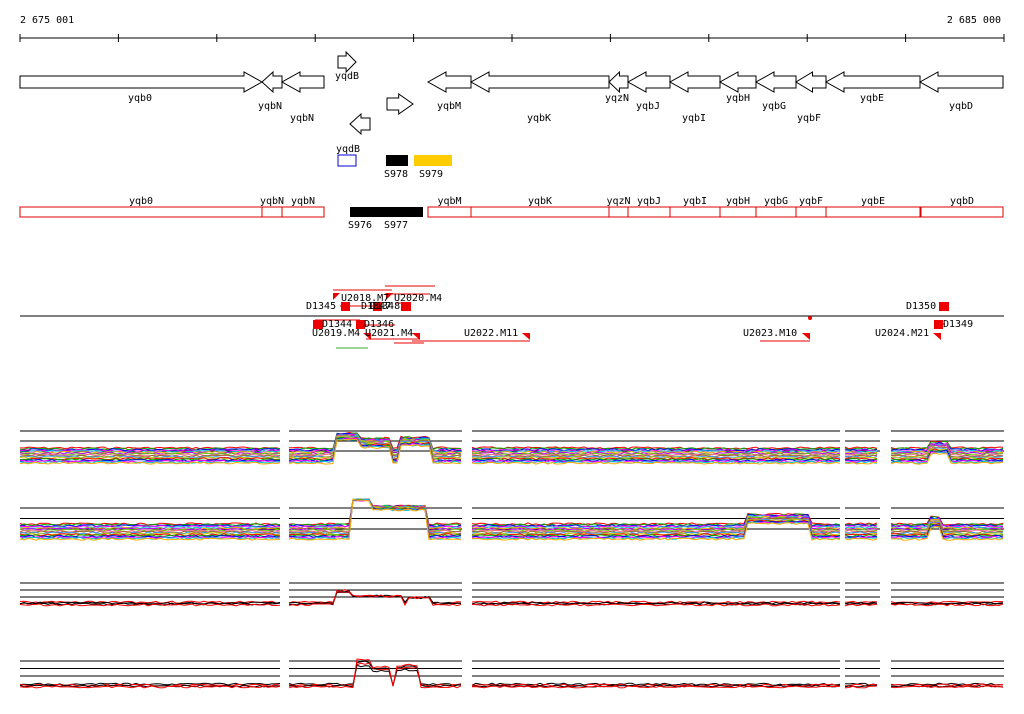 This screenshot has width=1024, height=714. I want to click on gene-arrow-yqbF, so click(811, 82).